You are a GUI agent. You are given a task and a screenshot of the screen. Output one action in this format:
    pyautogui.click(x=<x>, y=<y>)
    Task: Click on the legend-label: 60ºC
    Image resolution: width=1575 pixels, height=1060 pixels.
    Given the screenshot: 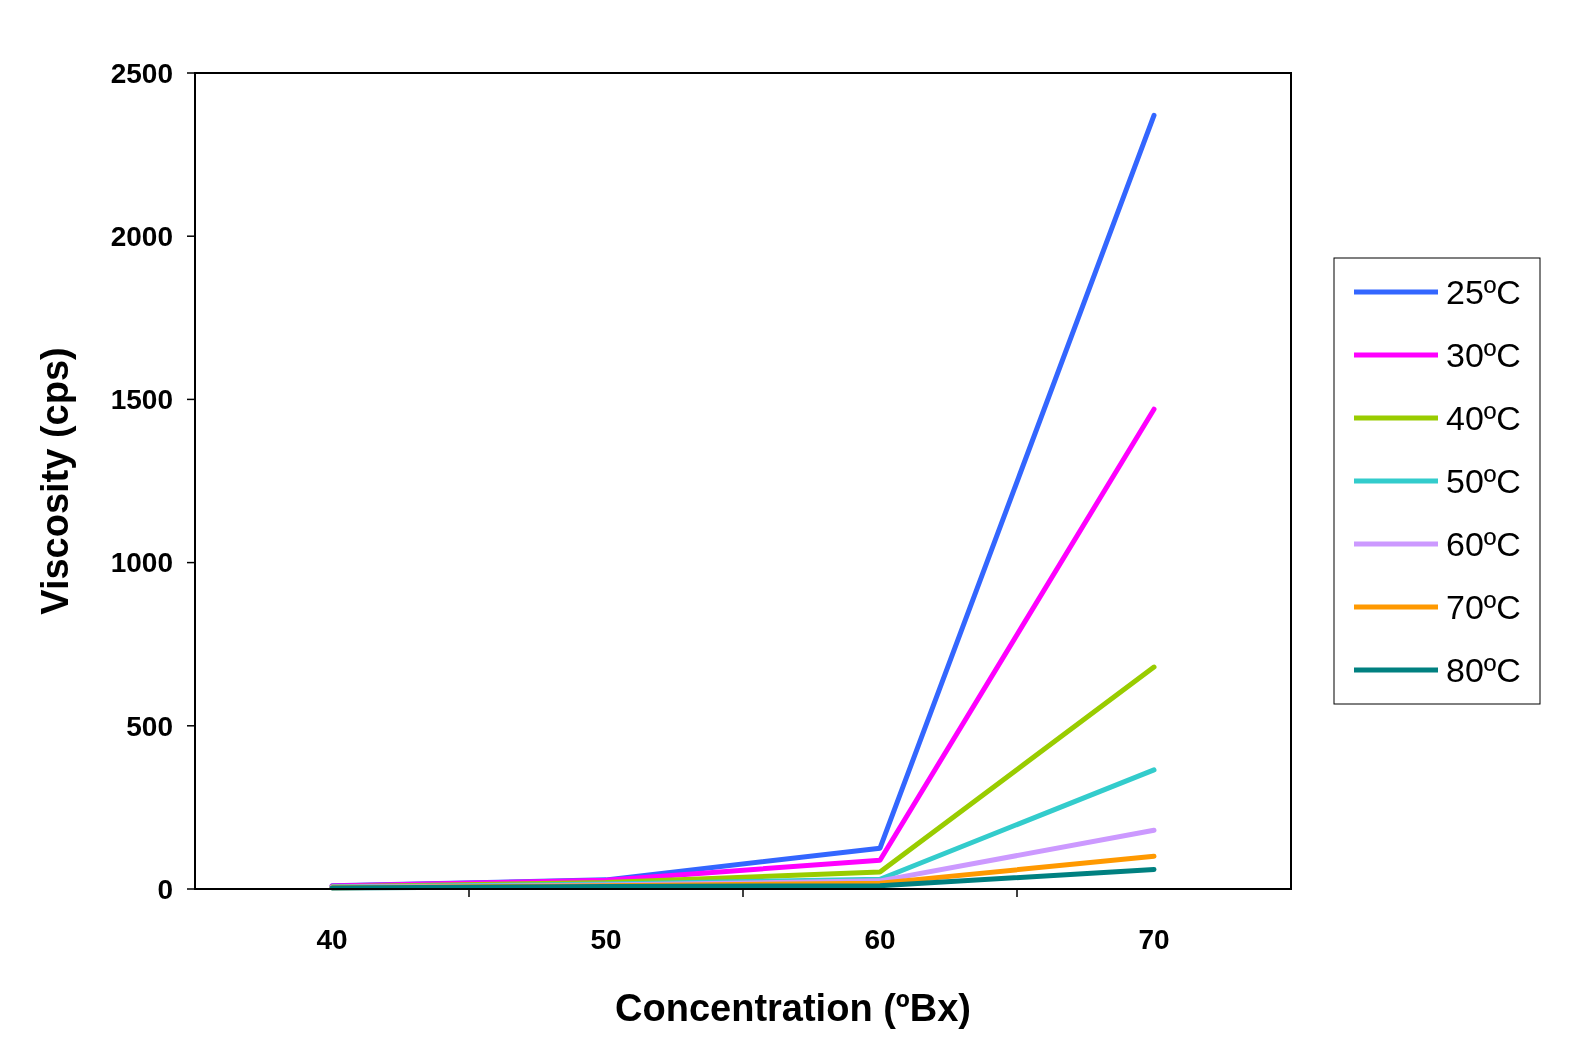 What is the action you would take?
    pyautogui.click(x=1483, y=543)
    